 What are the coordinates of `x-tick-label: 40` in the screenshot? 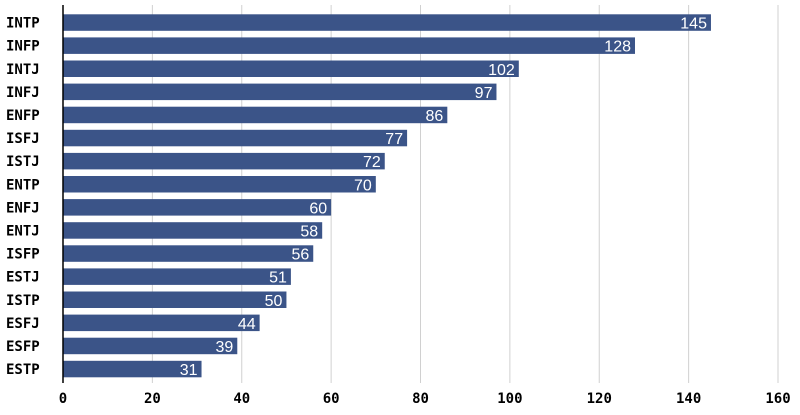 It's located at (241, 399).